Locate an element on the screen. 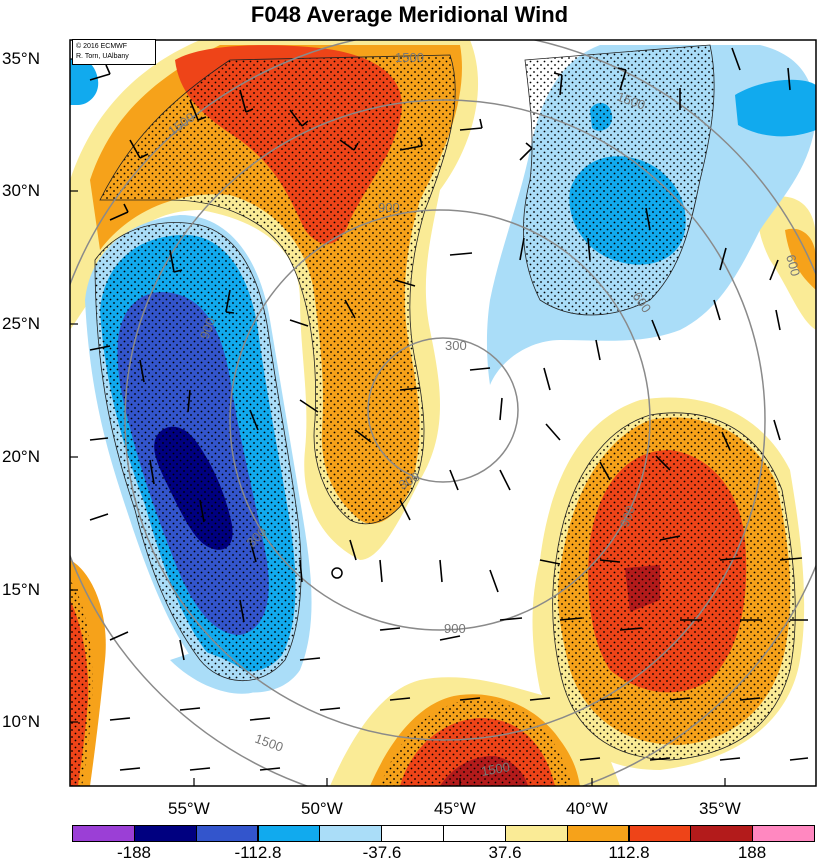 The height and width of the screenshot is (863, 819). credit-line: R. Torn, UAlbany is located at coordinates (102, 56).